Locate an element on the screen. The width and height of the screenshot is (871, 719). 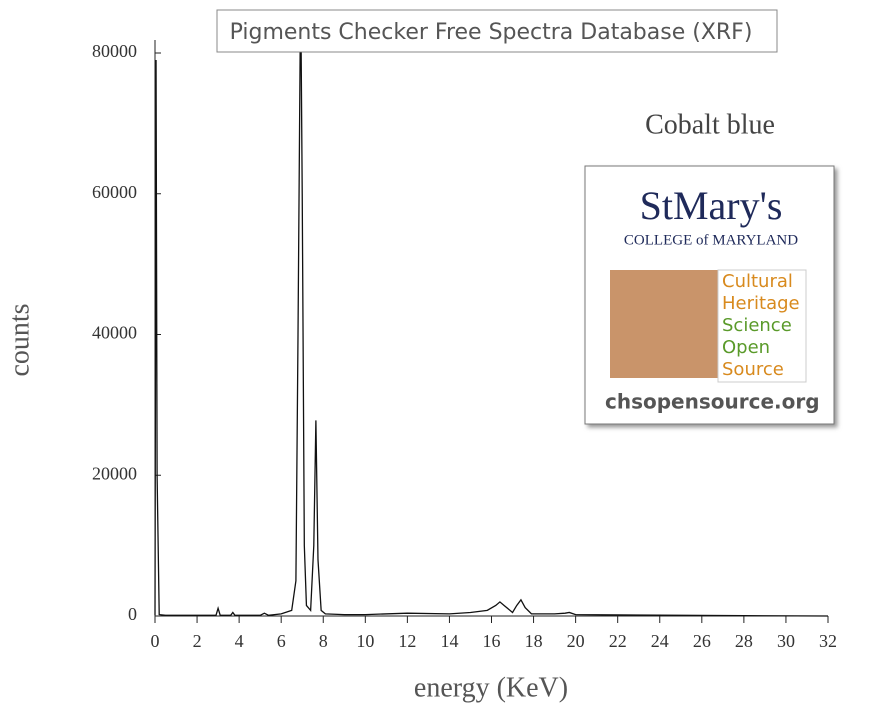
x-tick-label: 20 is located at coordinates (576, 641).